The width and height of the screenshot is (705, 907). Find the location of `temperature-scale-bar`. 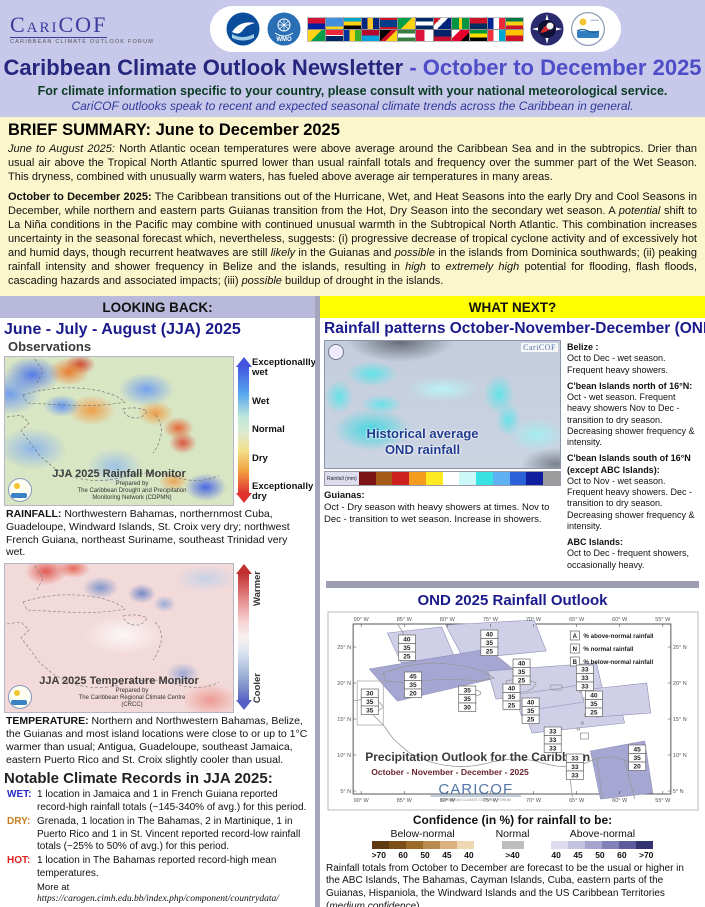

temperature-scale-bar is located at coordinates (243, 637).